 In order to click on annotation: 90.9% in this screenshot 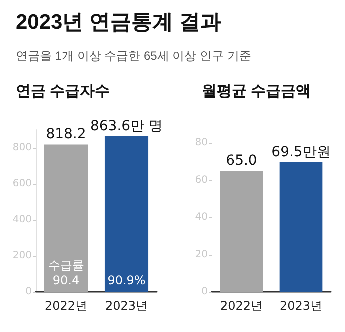, I will do `click(127, 281)`.